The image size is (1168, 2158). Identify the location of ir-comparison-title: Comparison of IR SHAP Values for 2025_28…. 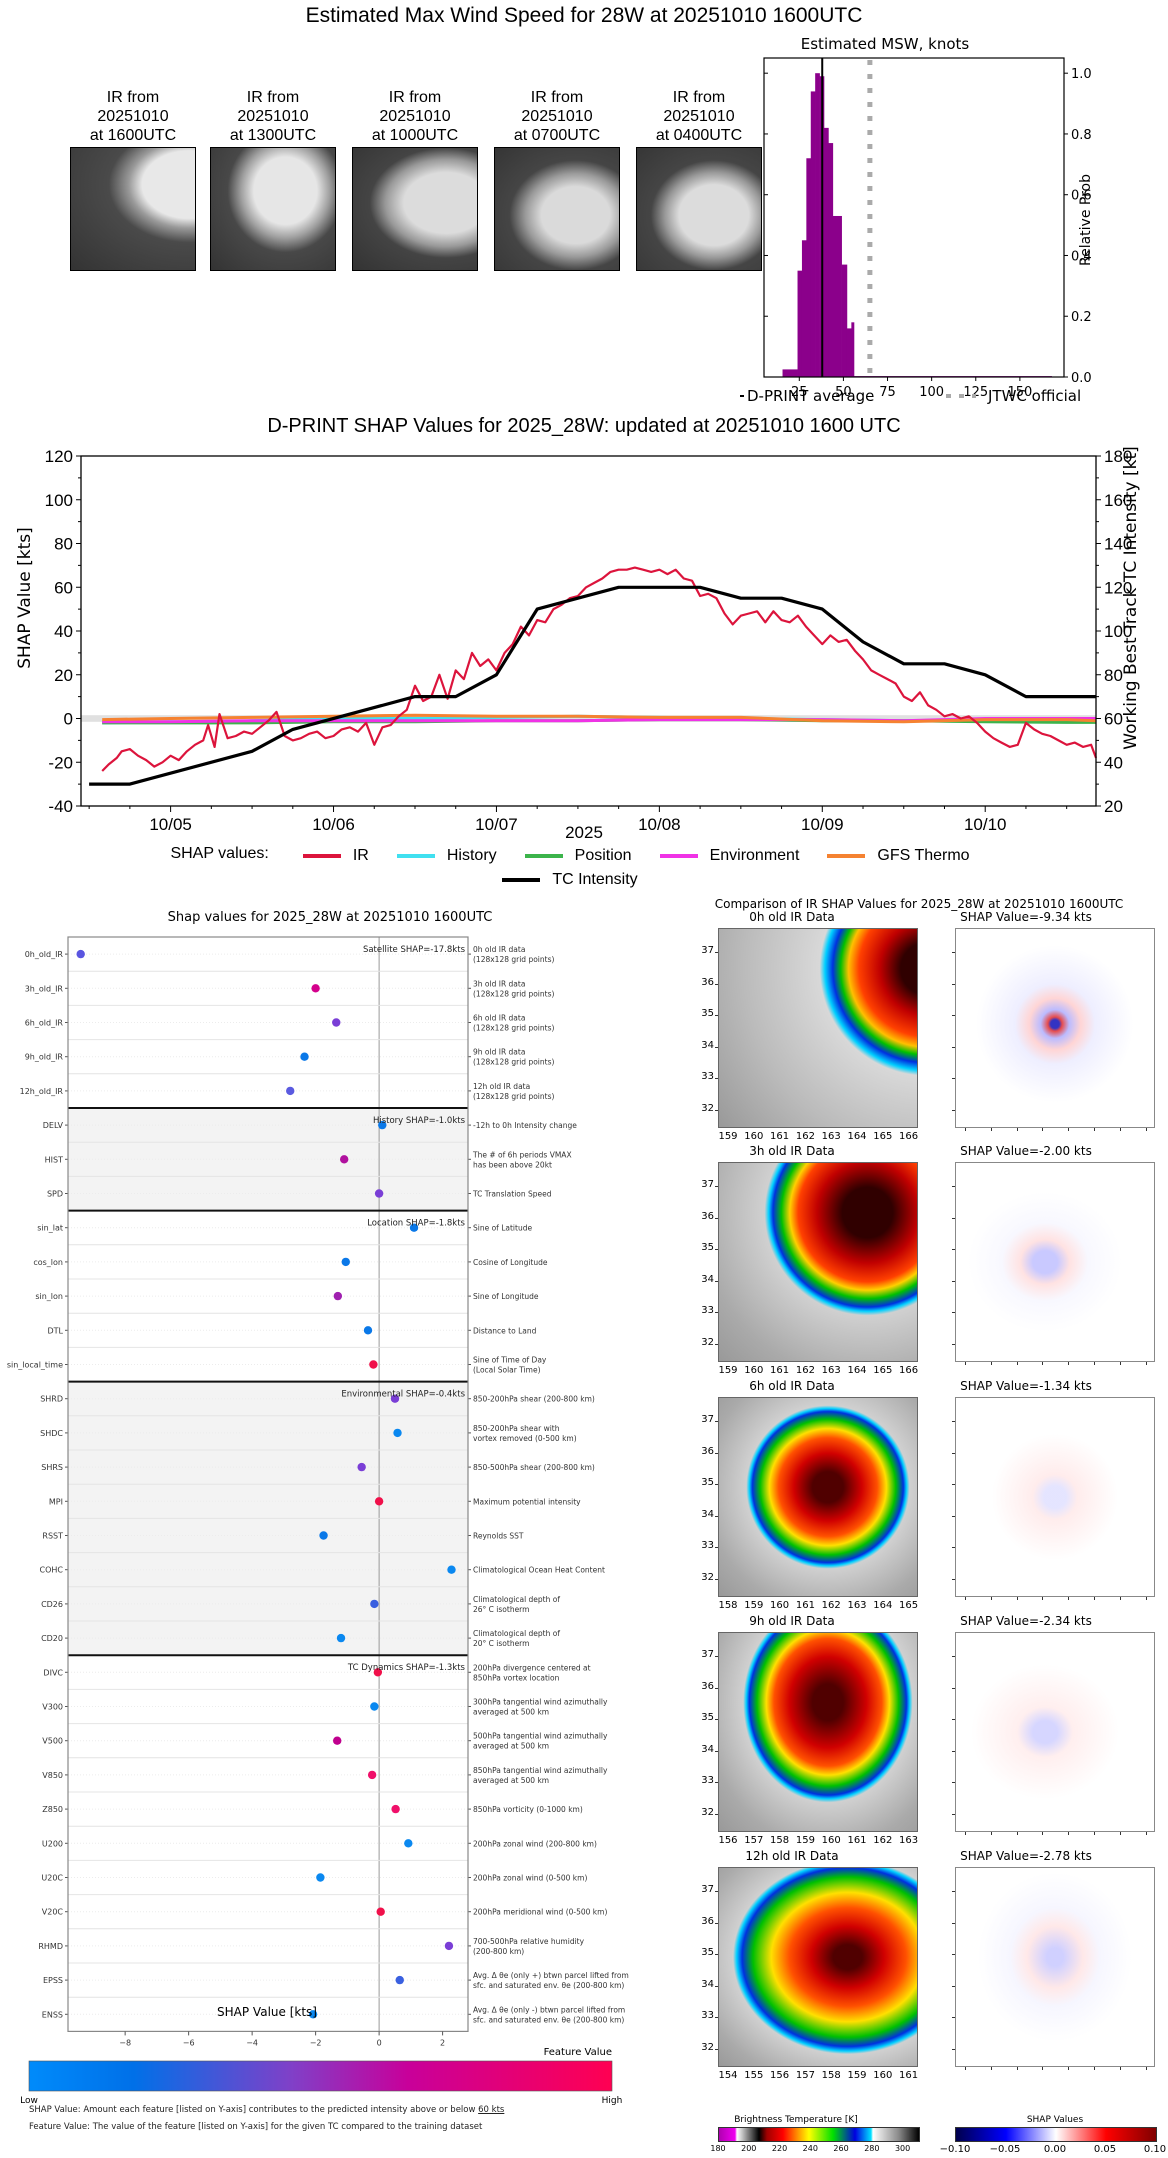
(919, 904).